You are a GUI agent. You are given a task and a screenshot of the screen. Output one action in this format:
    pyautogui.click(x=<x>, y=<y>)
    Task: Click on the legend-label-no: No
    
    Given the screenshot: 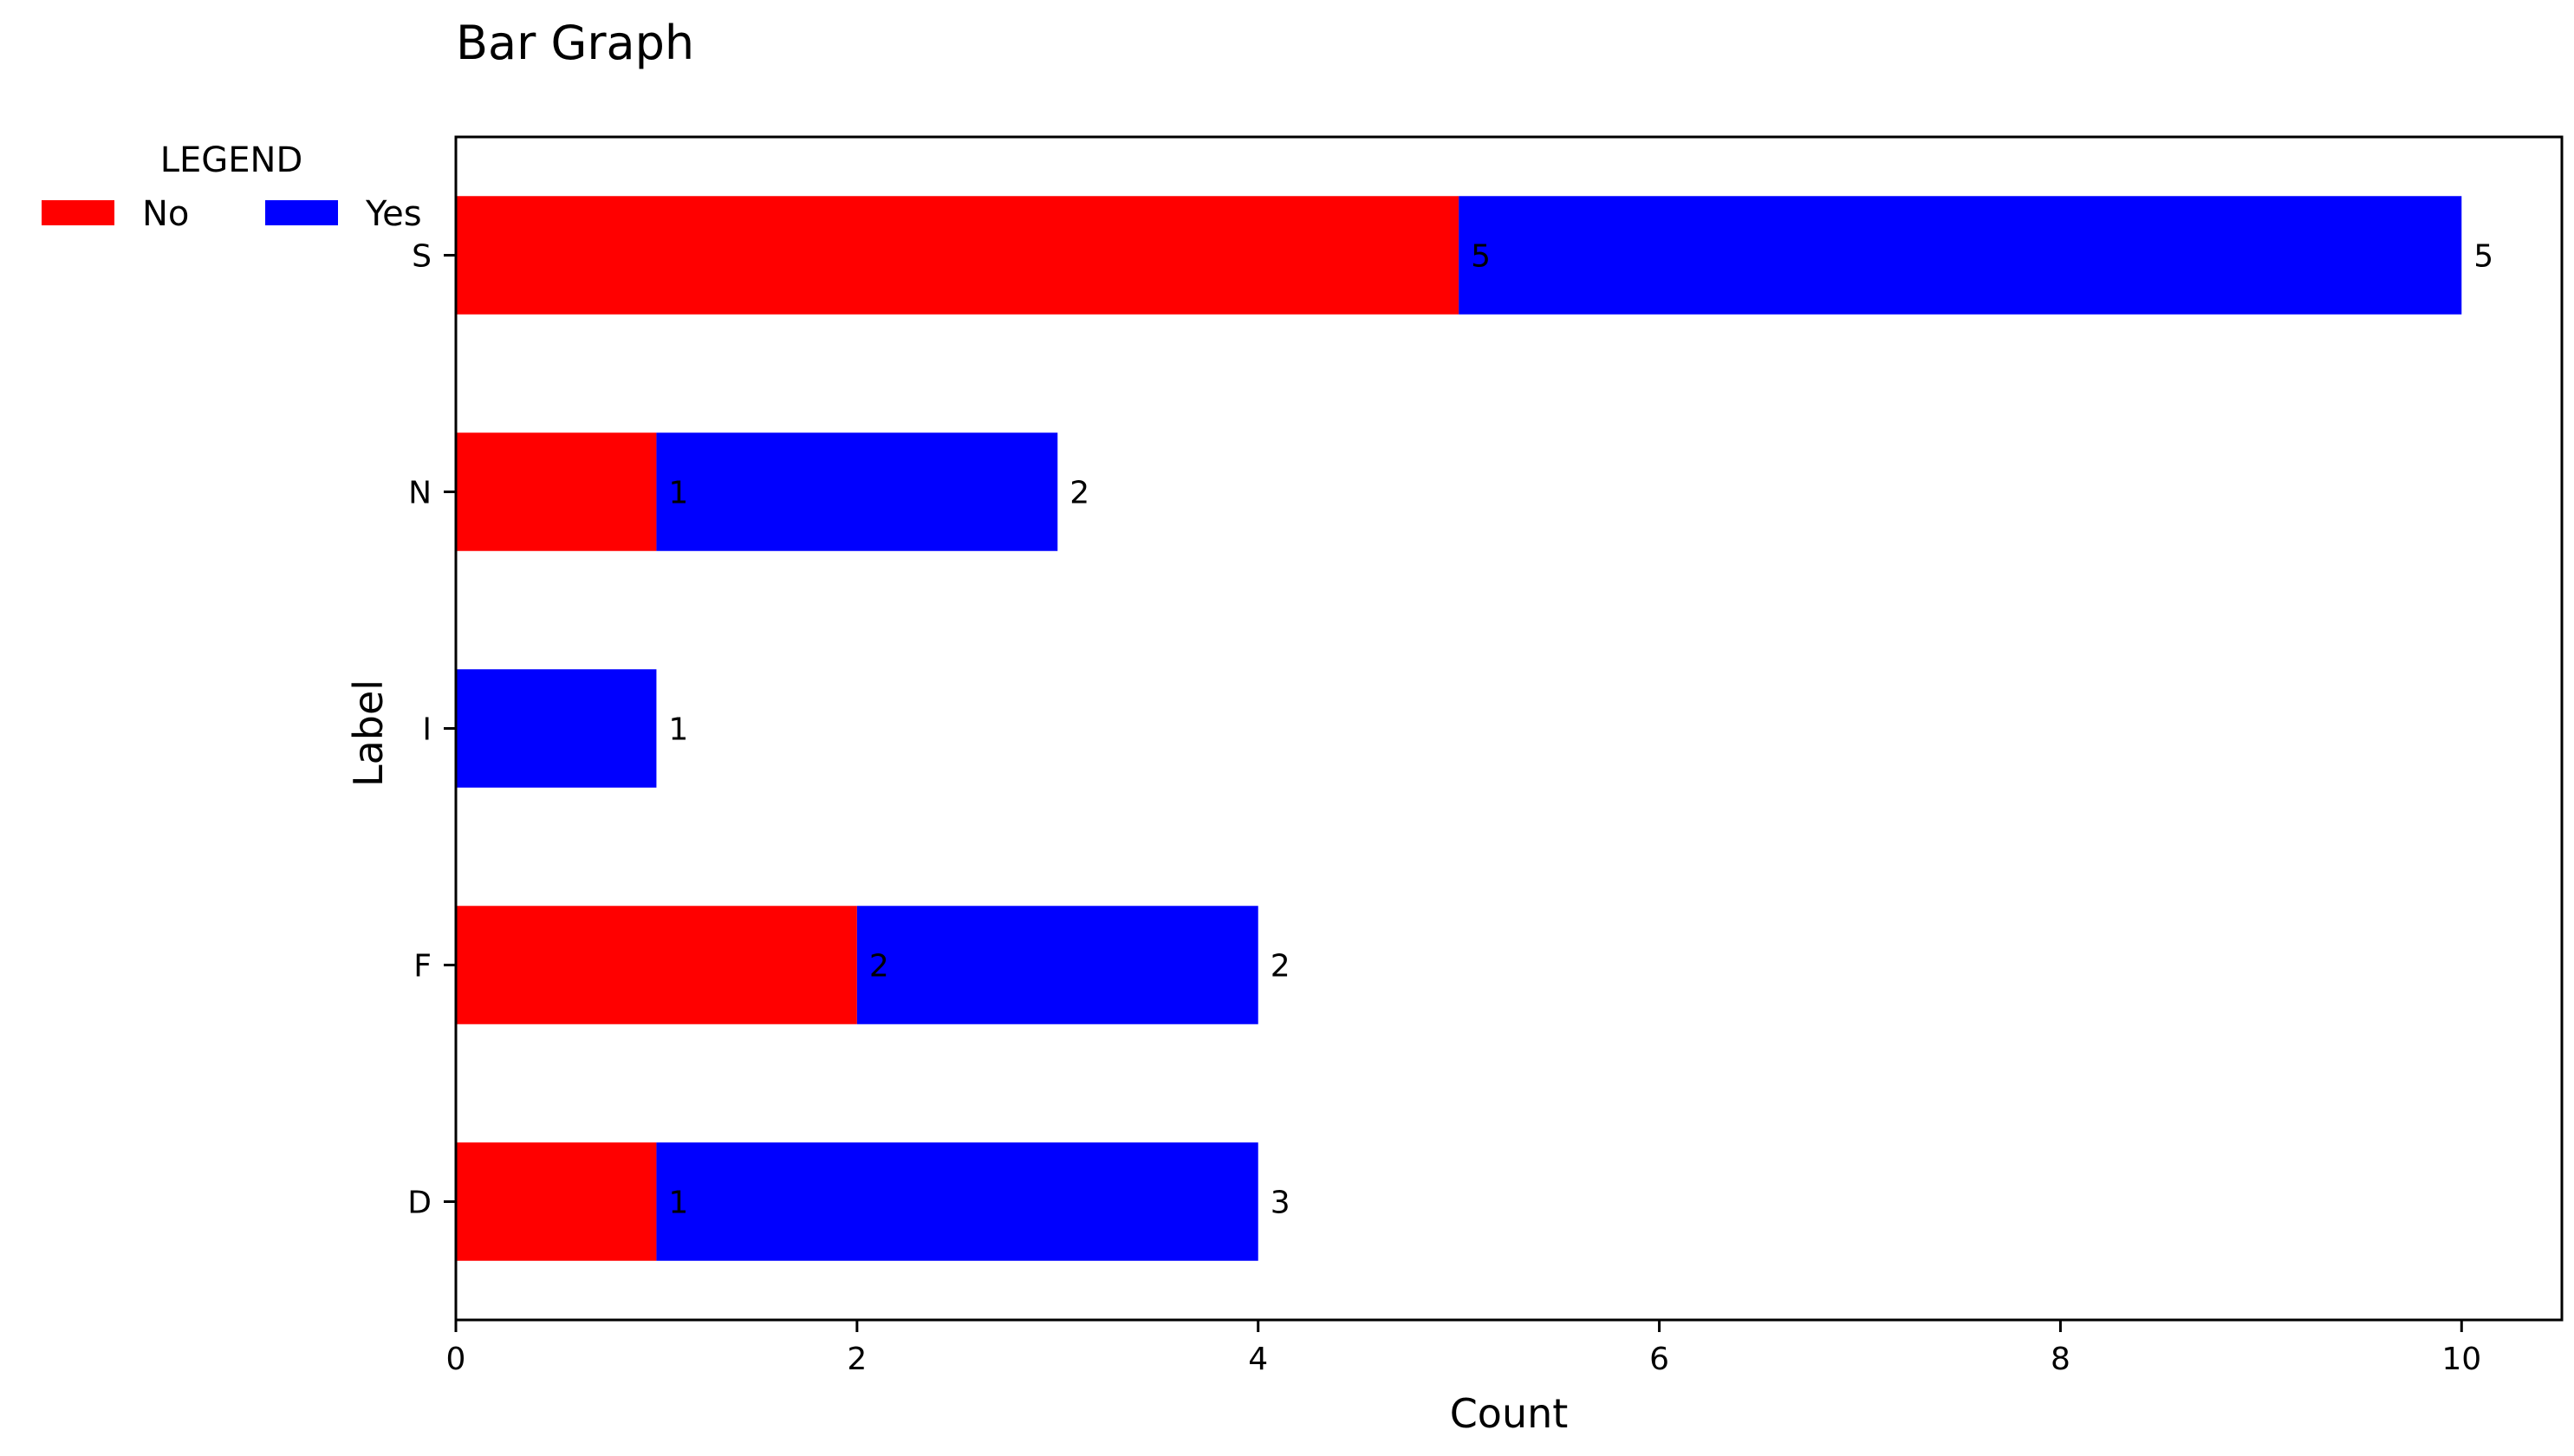 What is the action you would take?
    pyautogui.click(x=165, y=214)
    